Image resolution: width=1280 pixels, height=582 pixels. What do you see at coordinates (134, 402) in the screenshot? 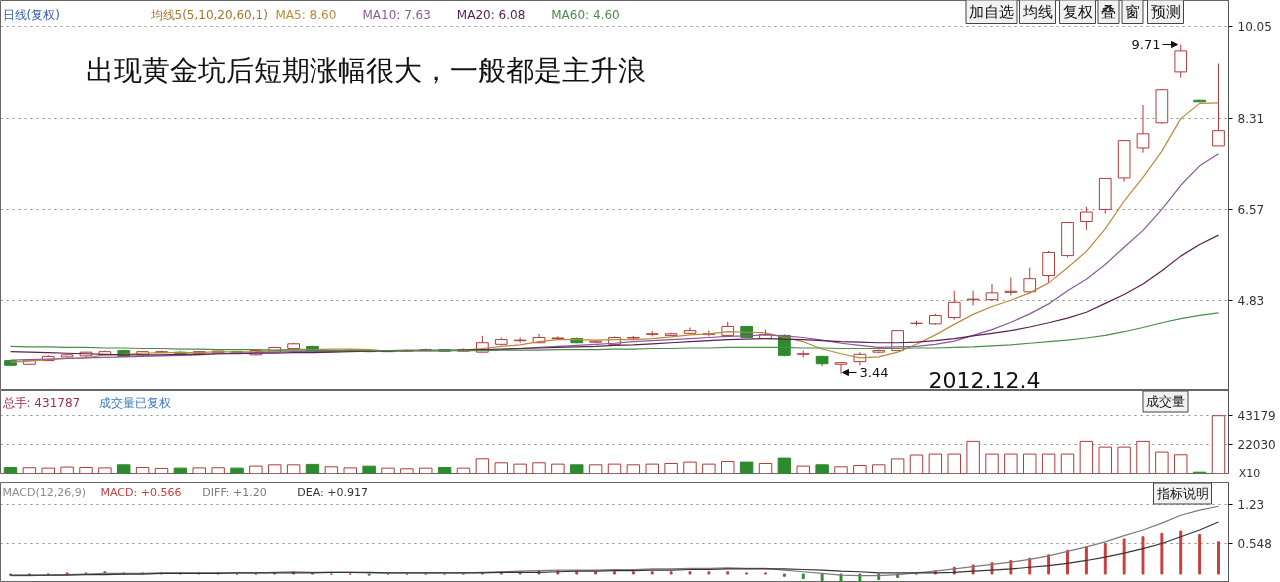
I see `annotation: 成交量已复权` at bounding box center [134, 402].